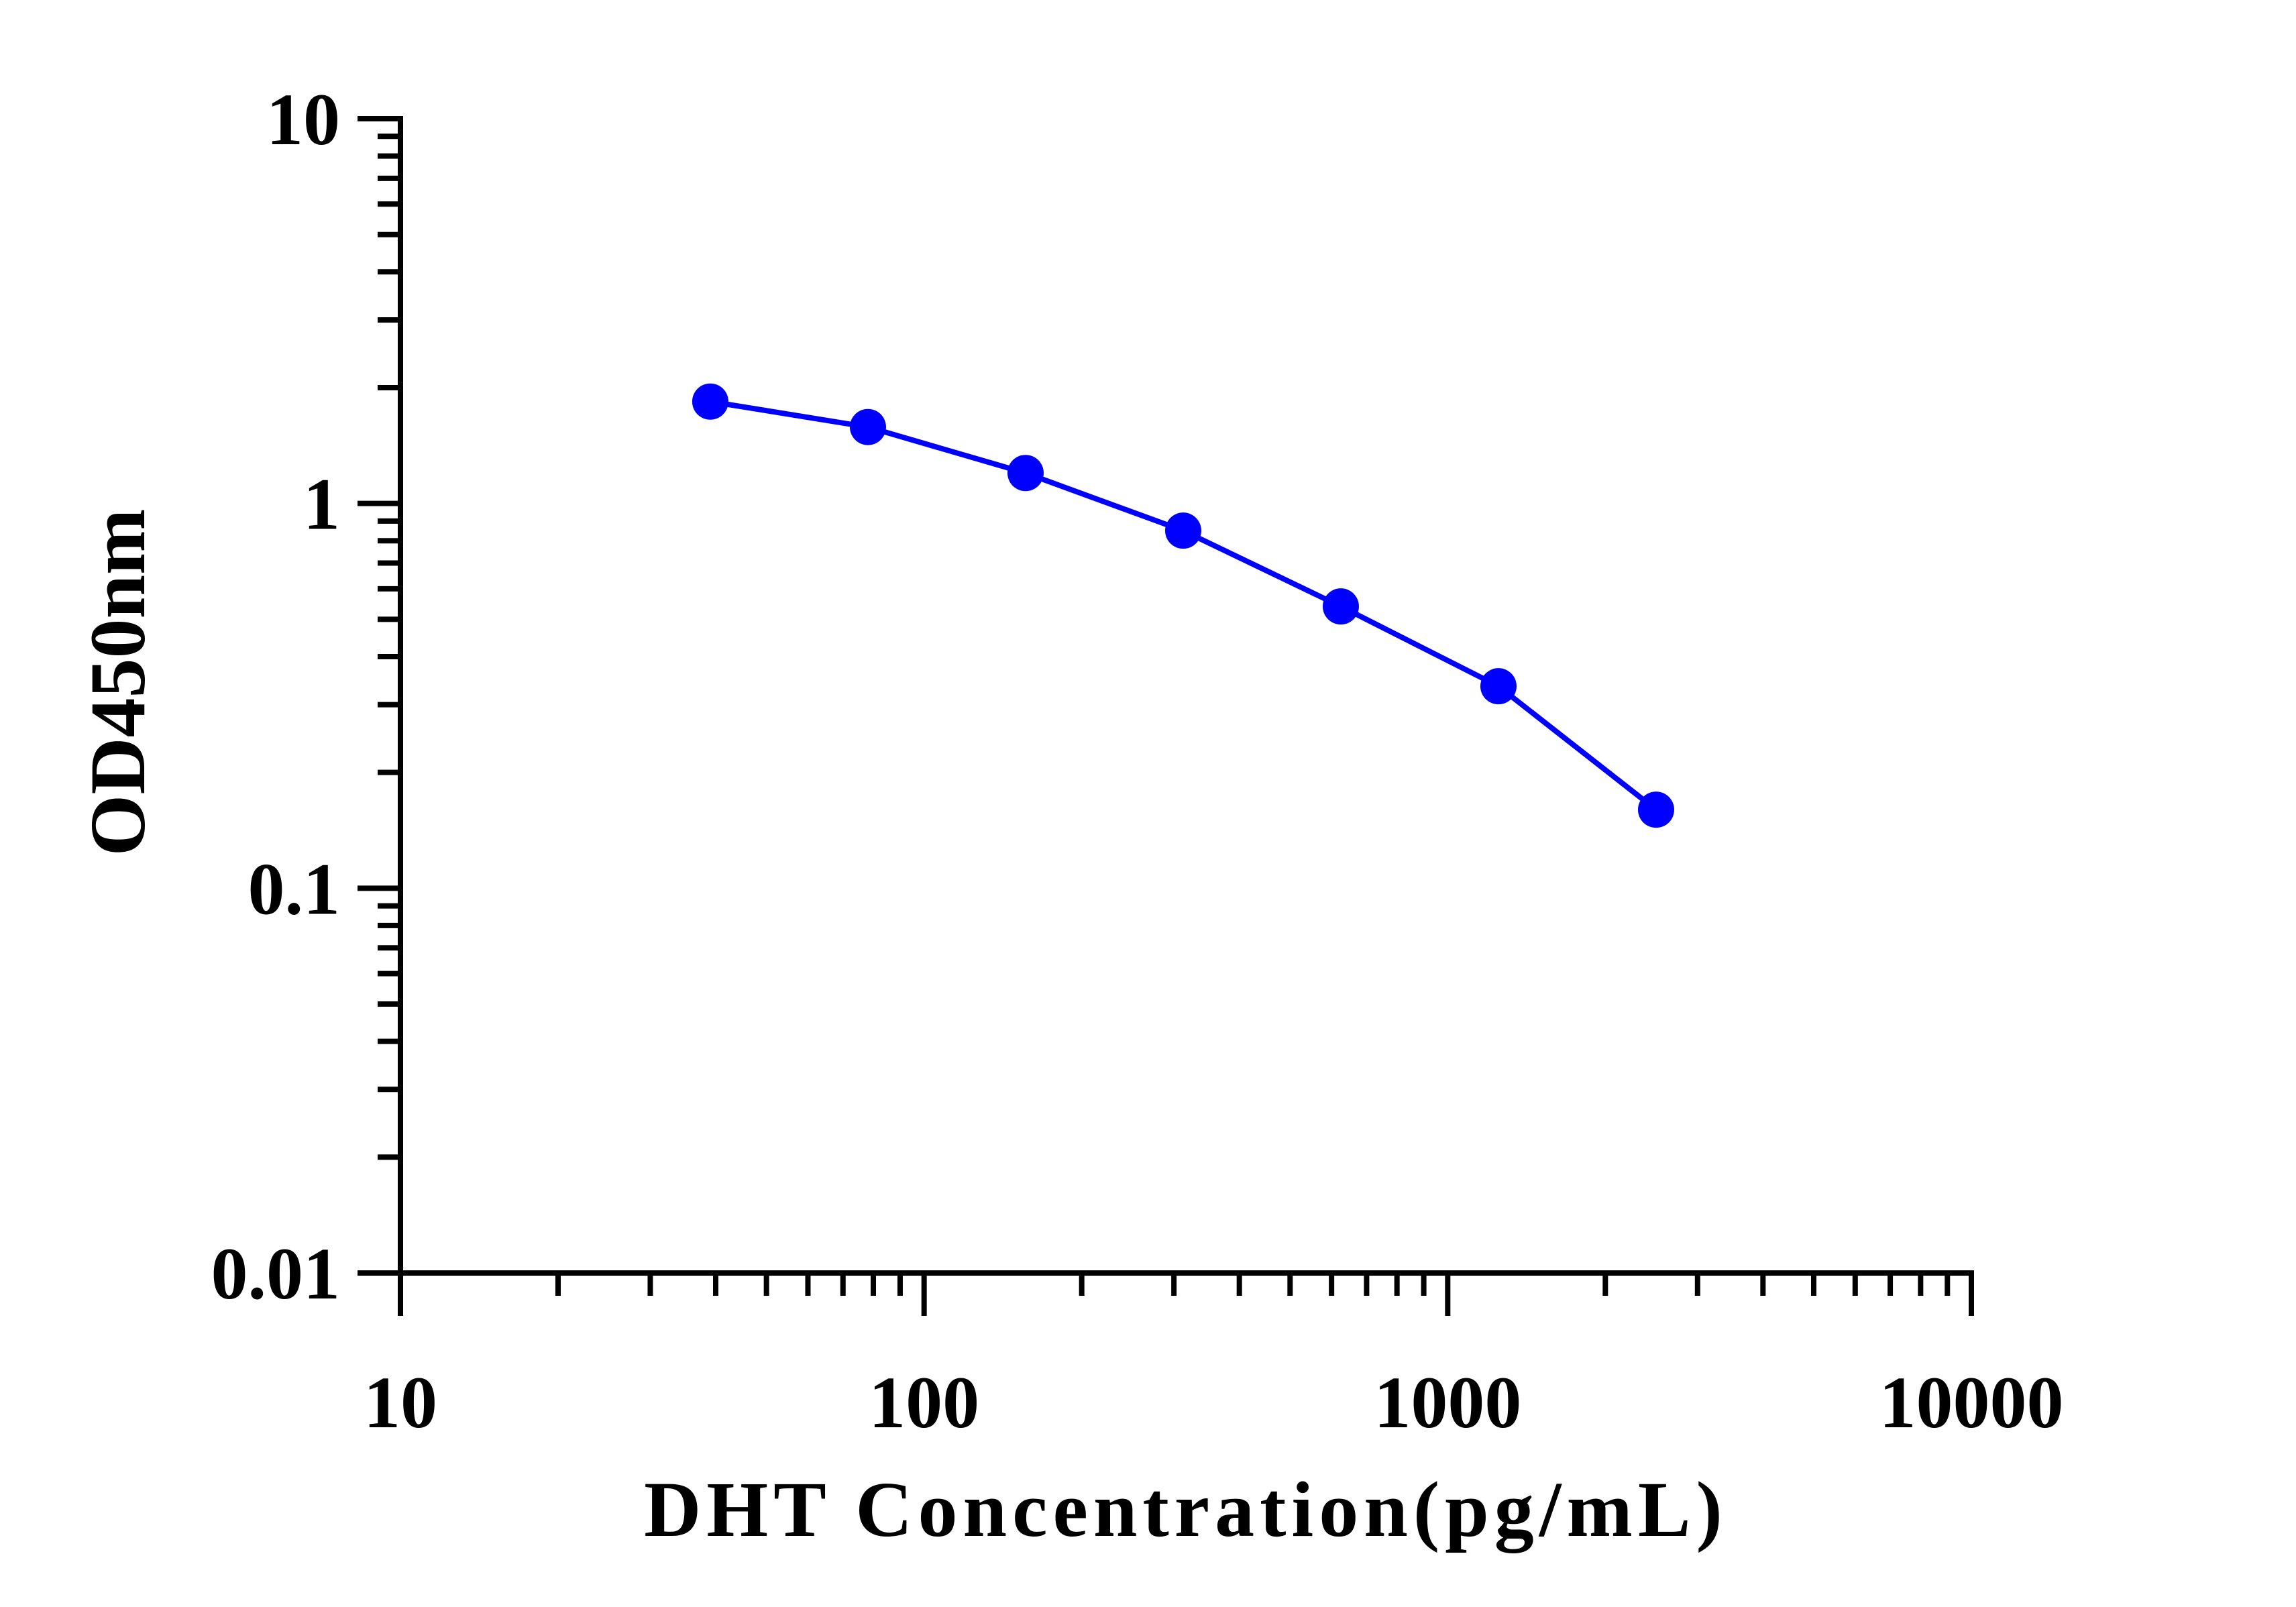 The height and width of the screenshot is (1607, 2296). What do you see at coordinates (1971, 1402) in the screenshot?
I see `x-tick-label: 10000` at bounding box center [1971, 1402].